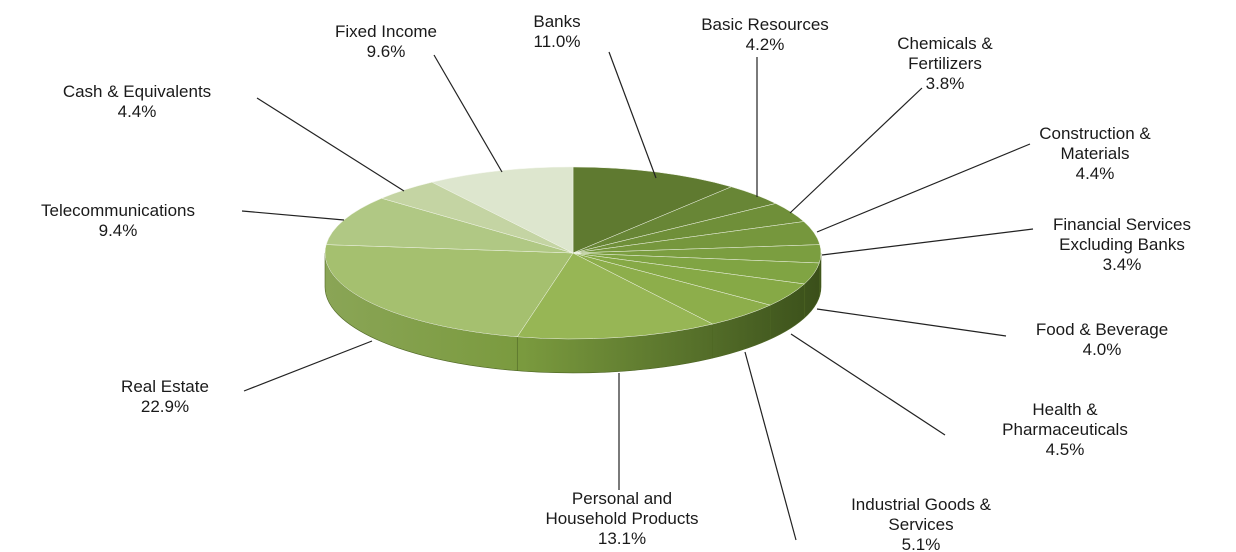  Describe the element at coordinates (386, 31) in the screenshot. I see `slice-label-line: Fixed Income` at that location.